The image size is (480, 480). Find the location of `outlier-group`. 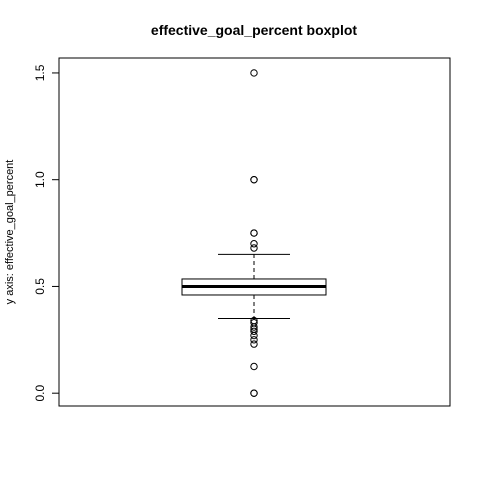

outlier-group is located at coordinates (254, 233).